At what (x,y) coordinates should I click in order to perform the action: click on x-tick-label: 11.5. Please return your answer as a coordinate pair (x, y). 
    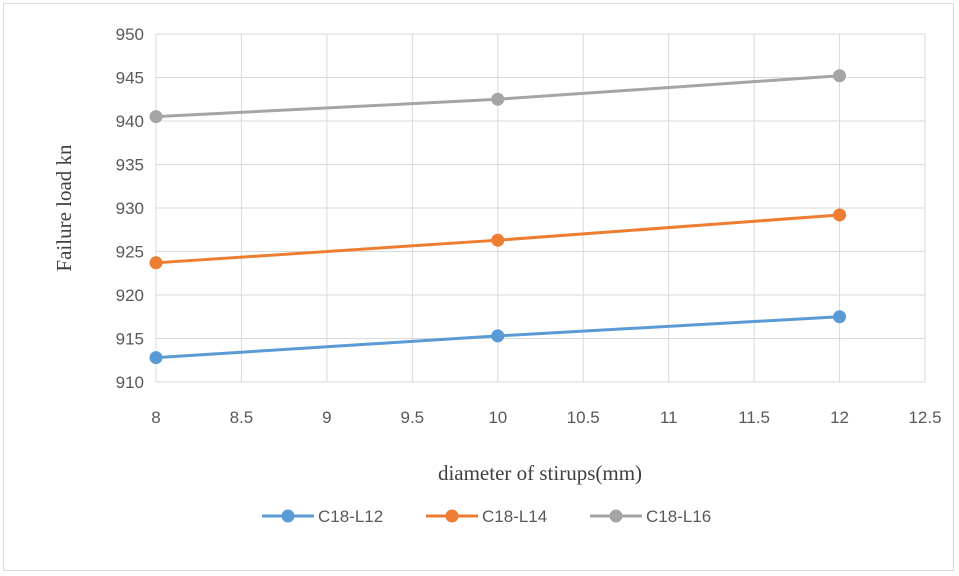
    Looking at the image, I should click on (754, 417).